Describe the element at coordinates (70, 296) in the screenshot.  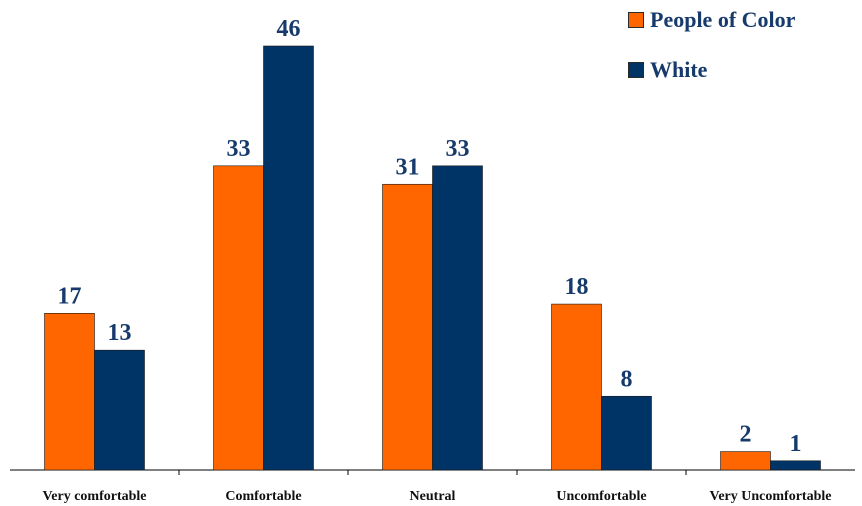
I see `data-label: 17` at that location.